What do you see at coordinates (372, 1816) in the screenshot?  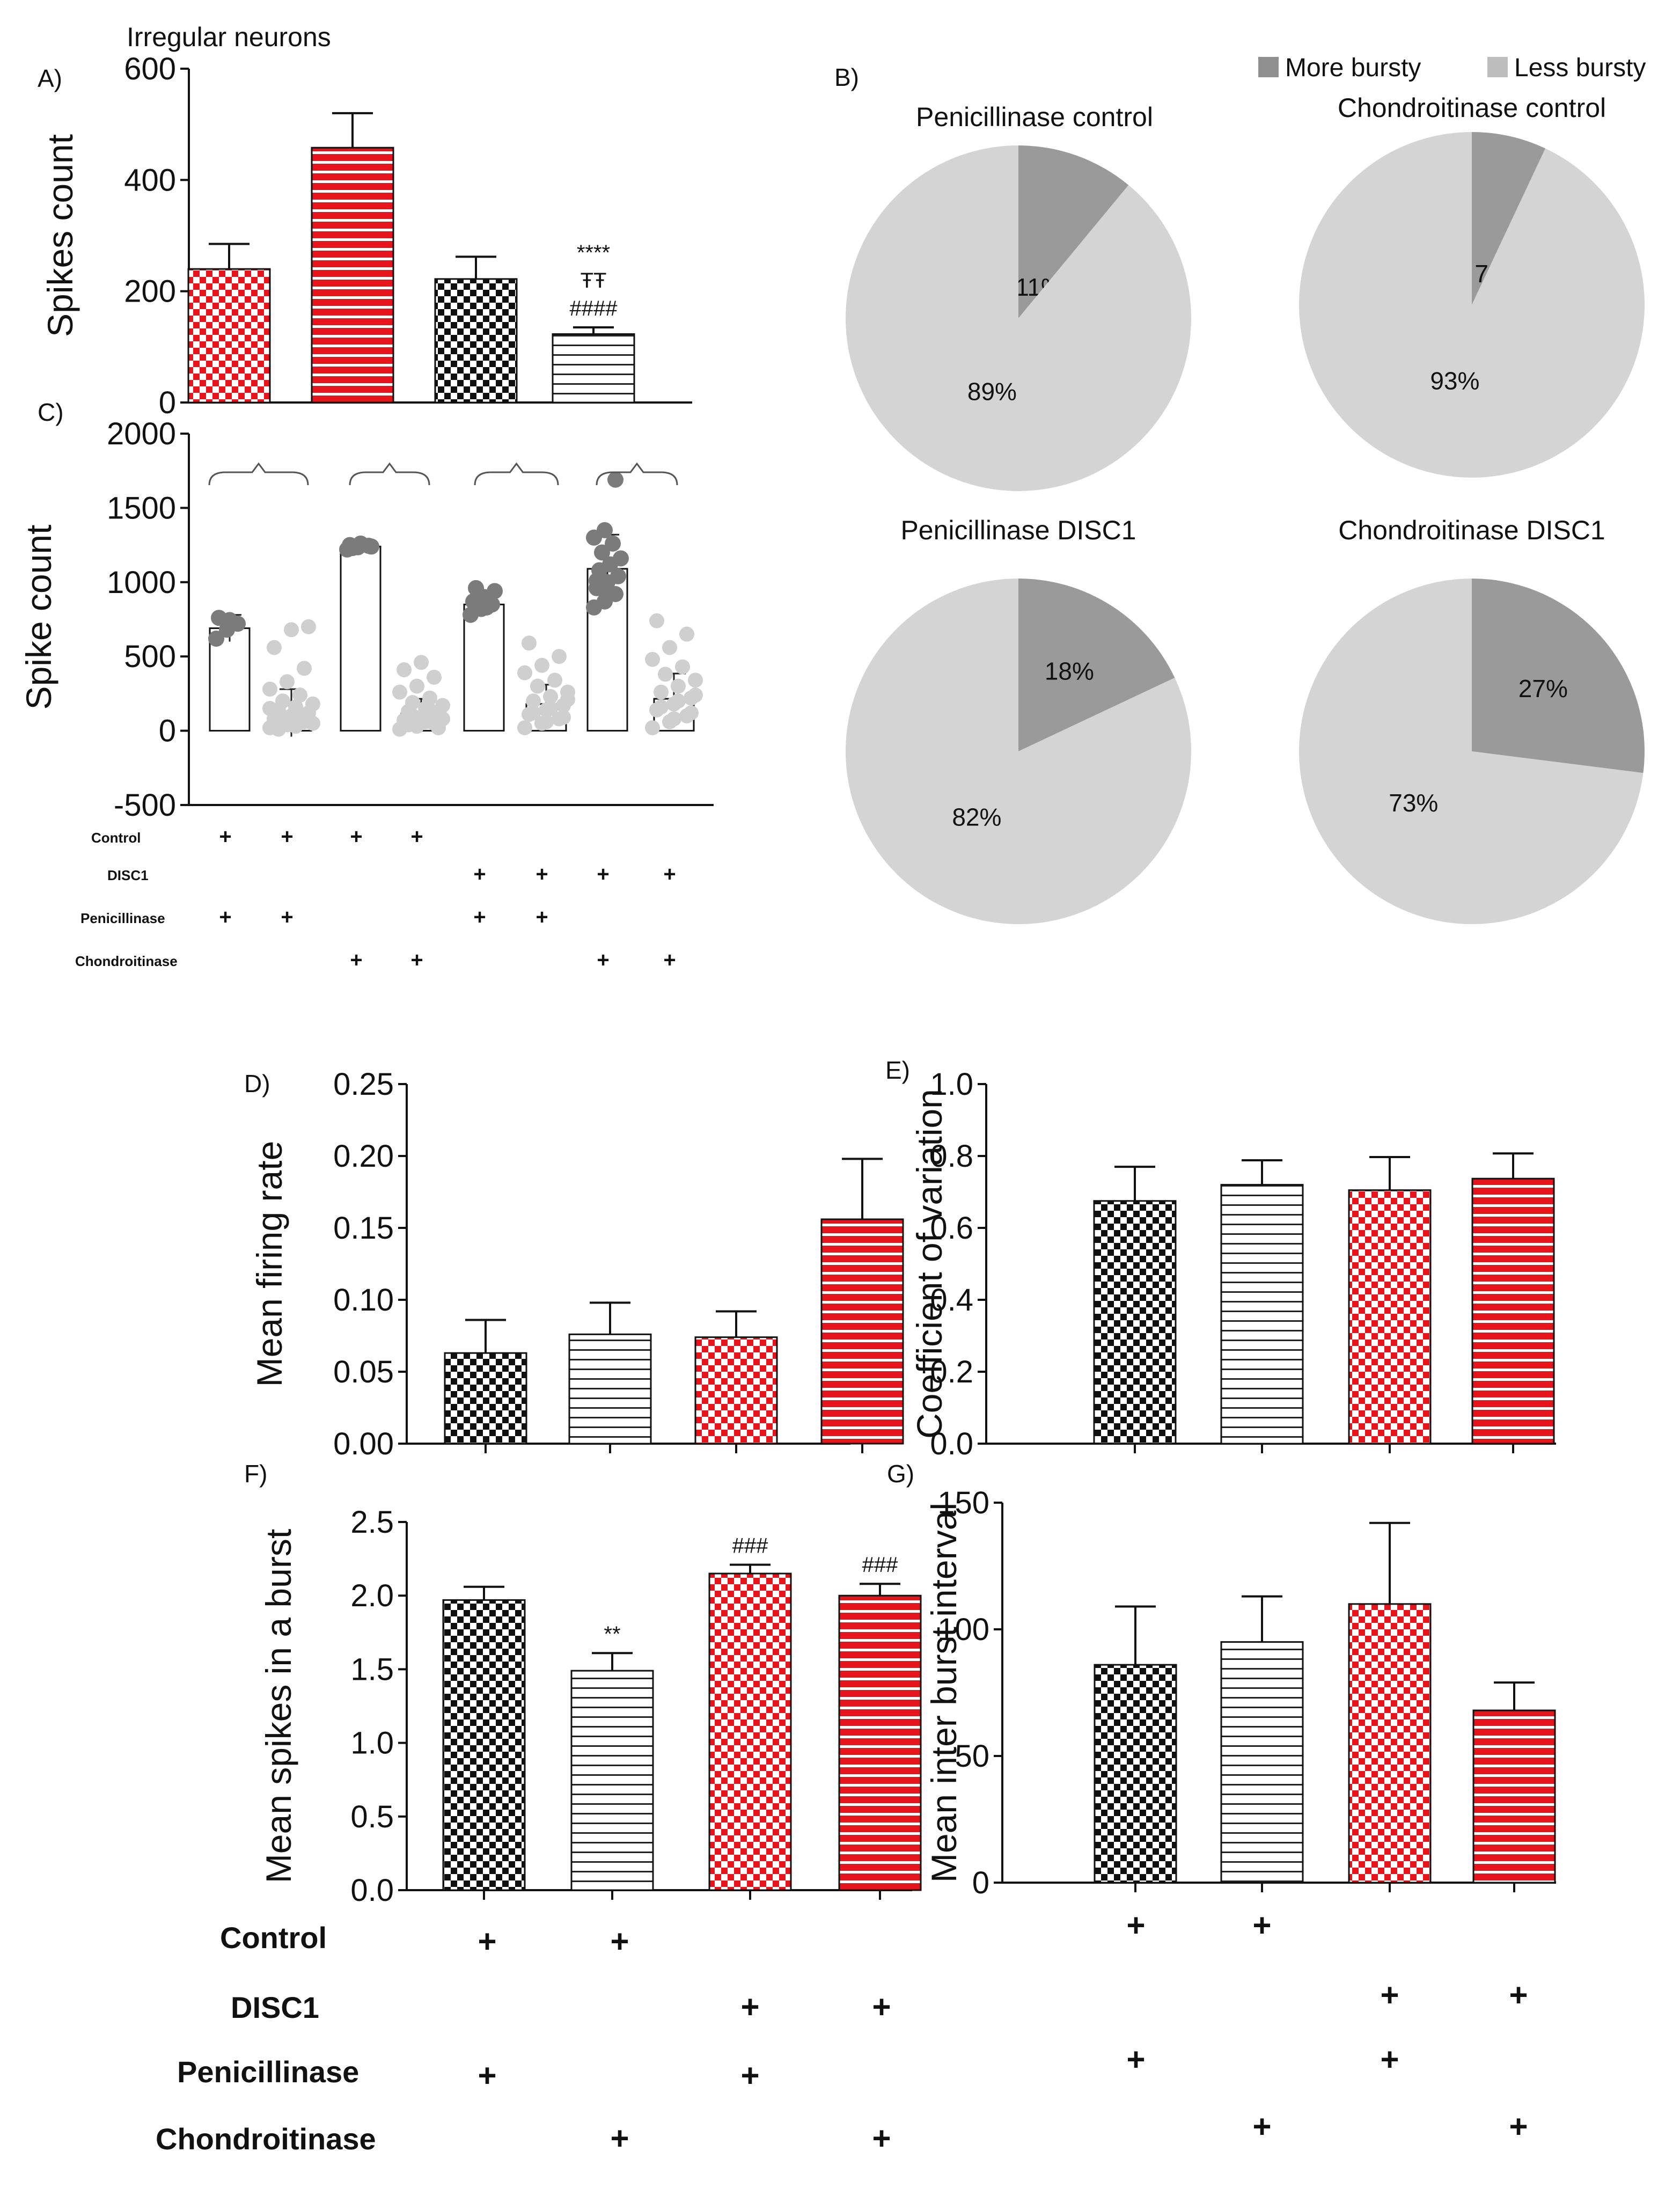 I see `panel-f-y-tick-label: 0.5` at bounding box center [372, 1816].